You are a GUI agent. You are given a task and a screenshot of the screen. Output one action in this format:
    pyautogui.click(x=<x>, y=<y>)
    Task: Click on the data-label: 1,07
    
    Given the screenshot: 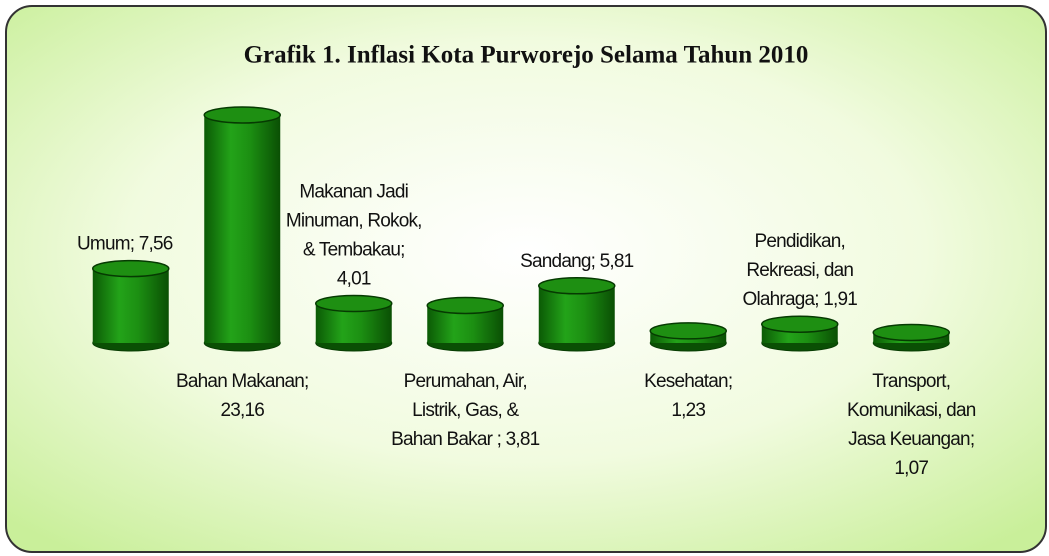 What is the action you would take?
    pyautogui.click(x=911, y=468)
    